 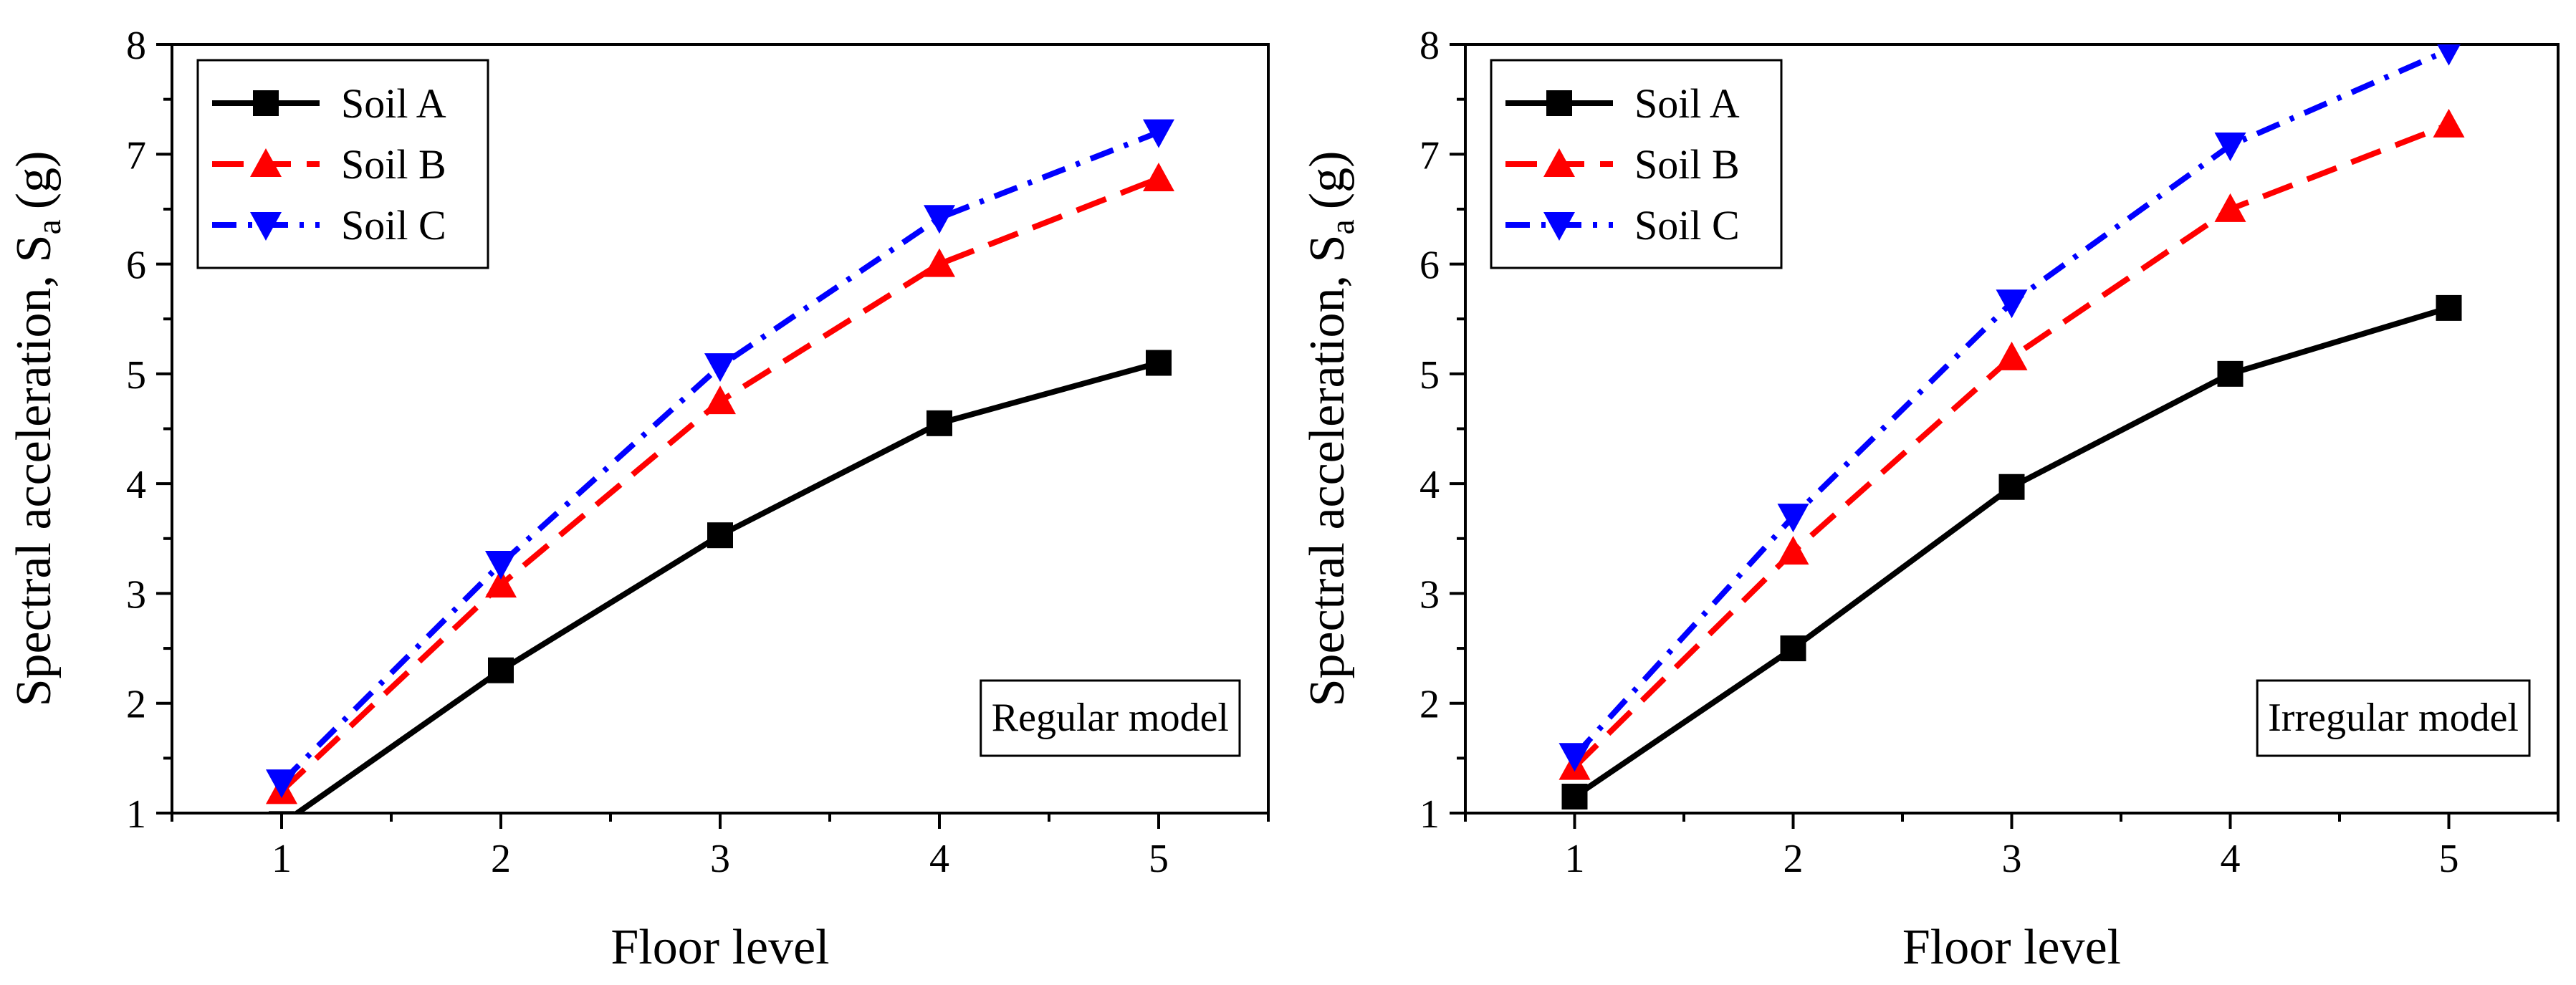 I want to click on annotation-label: Irregular model, so click(x=2393, y=718).